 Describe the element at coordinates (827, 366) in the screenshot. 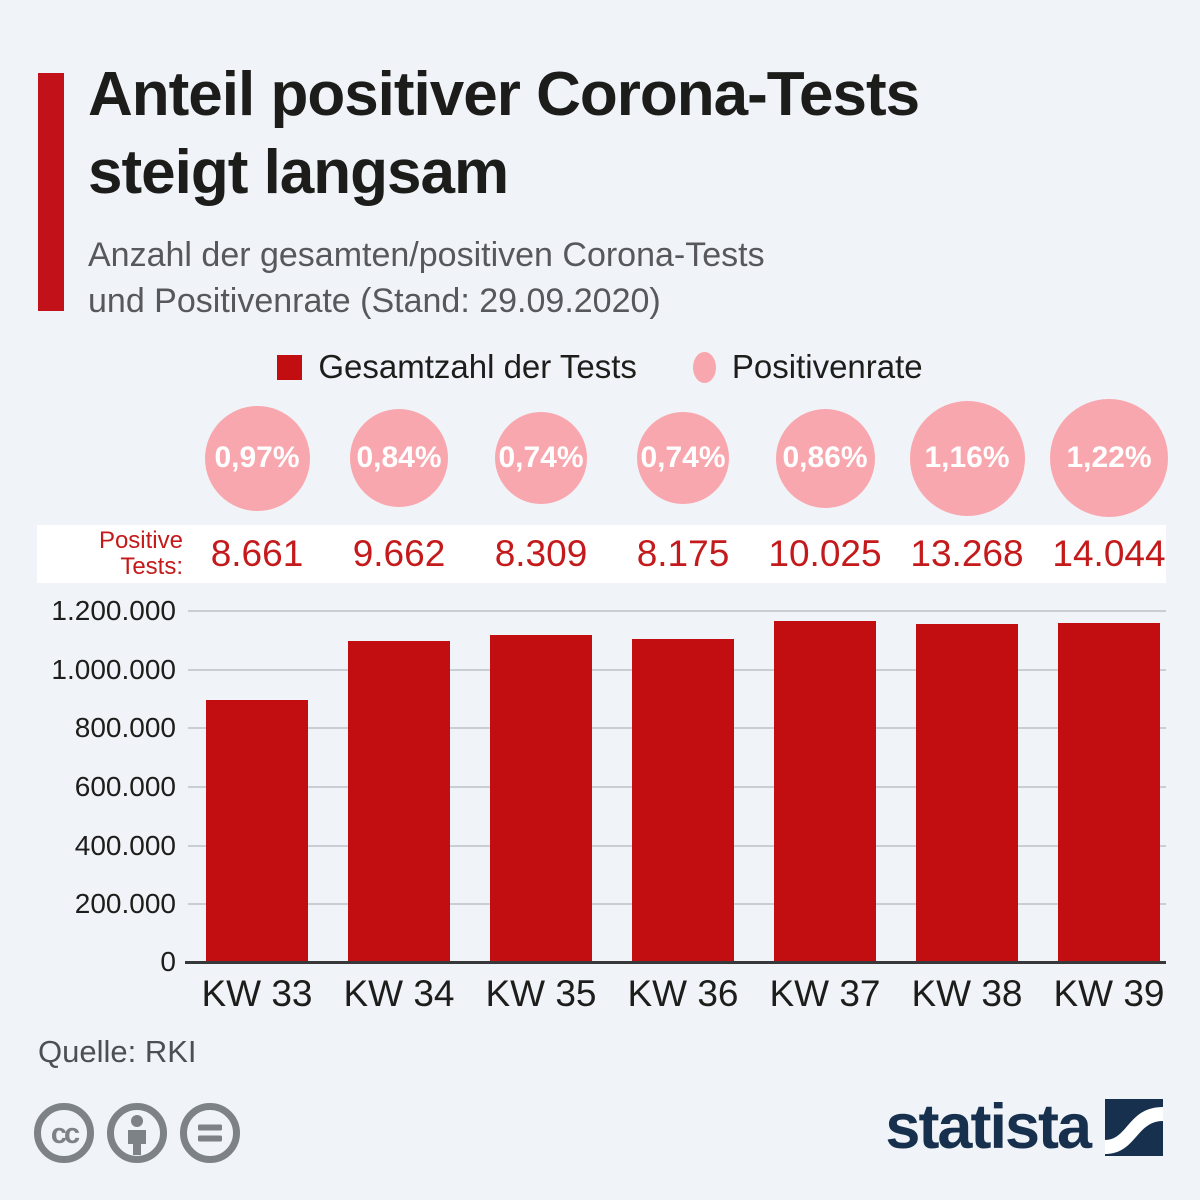

I see `legend-label-positive-rate: Positivenrate` at that location.